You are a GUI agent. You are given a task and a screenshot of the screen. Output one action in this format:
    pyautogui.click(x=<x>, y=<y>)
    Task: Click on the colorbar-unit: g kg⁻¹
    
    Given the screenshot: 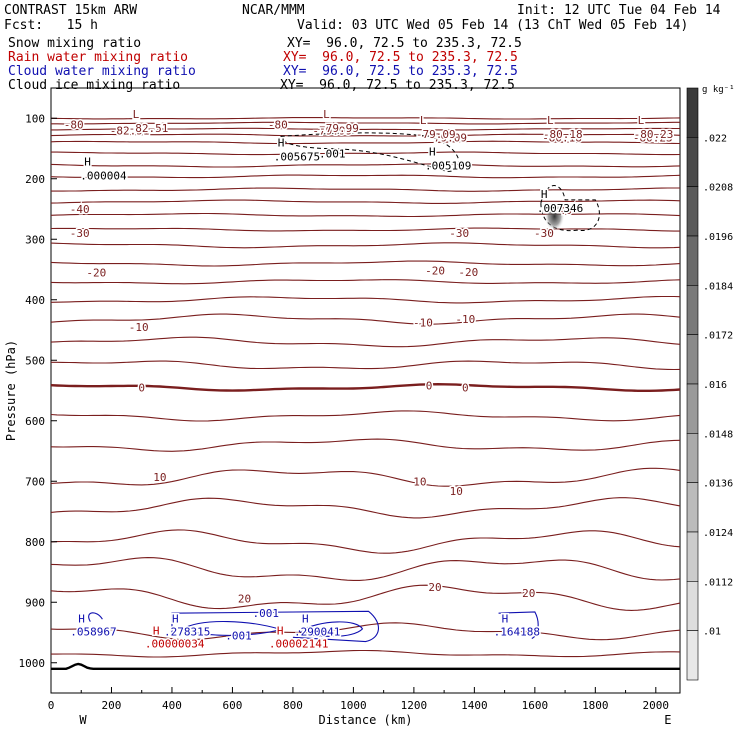 What is the action you would take?
    pyautogui.click(x=718, y=90)
    